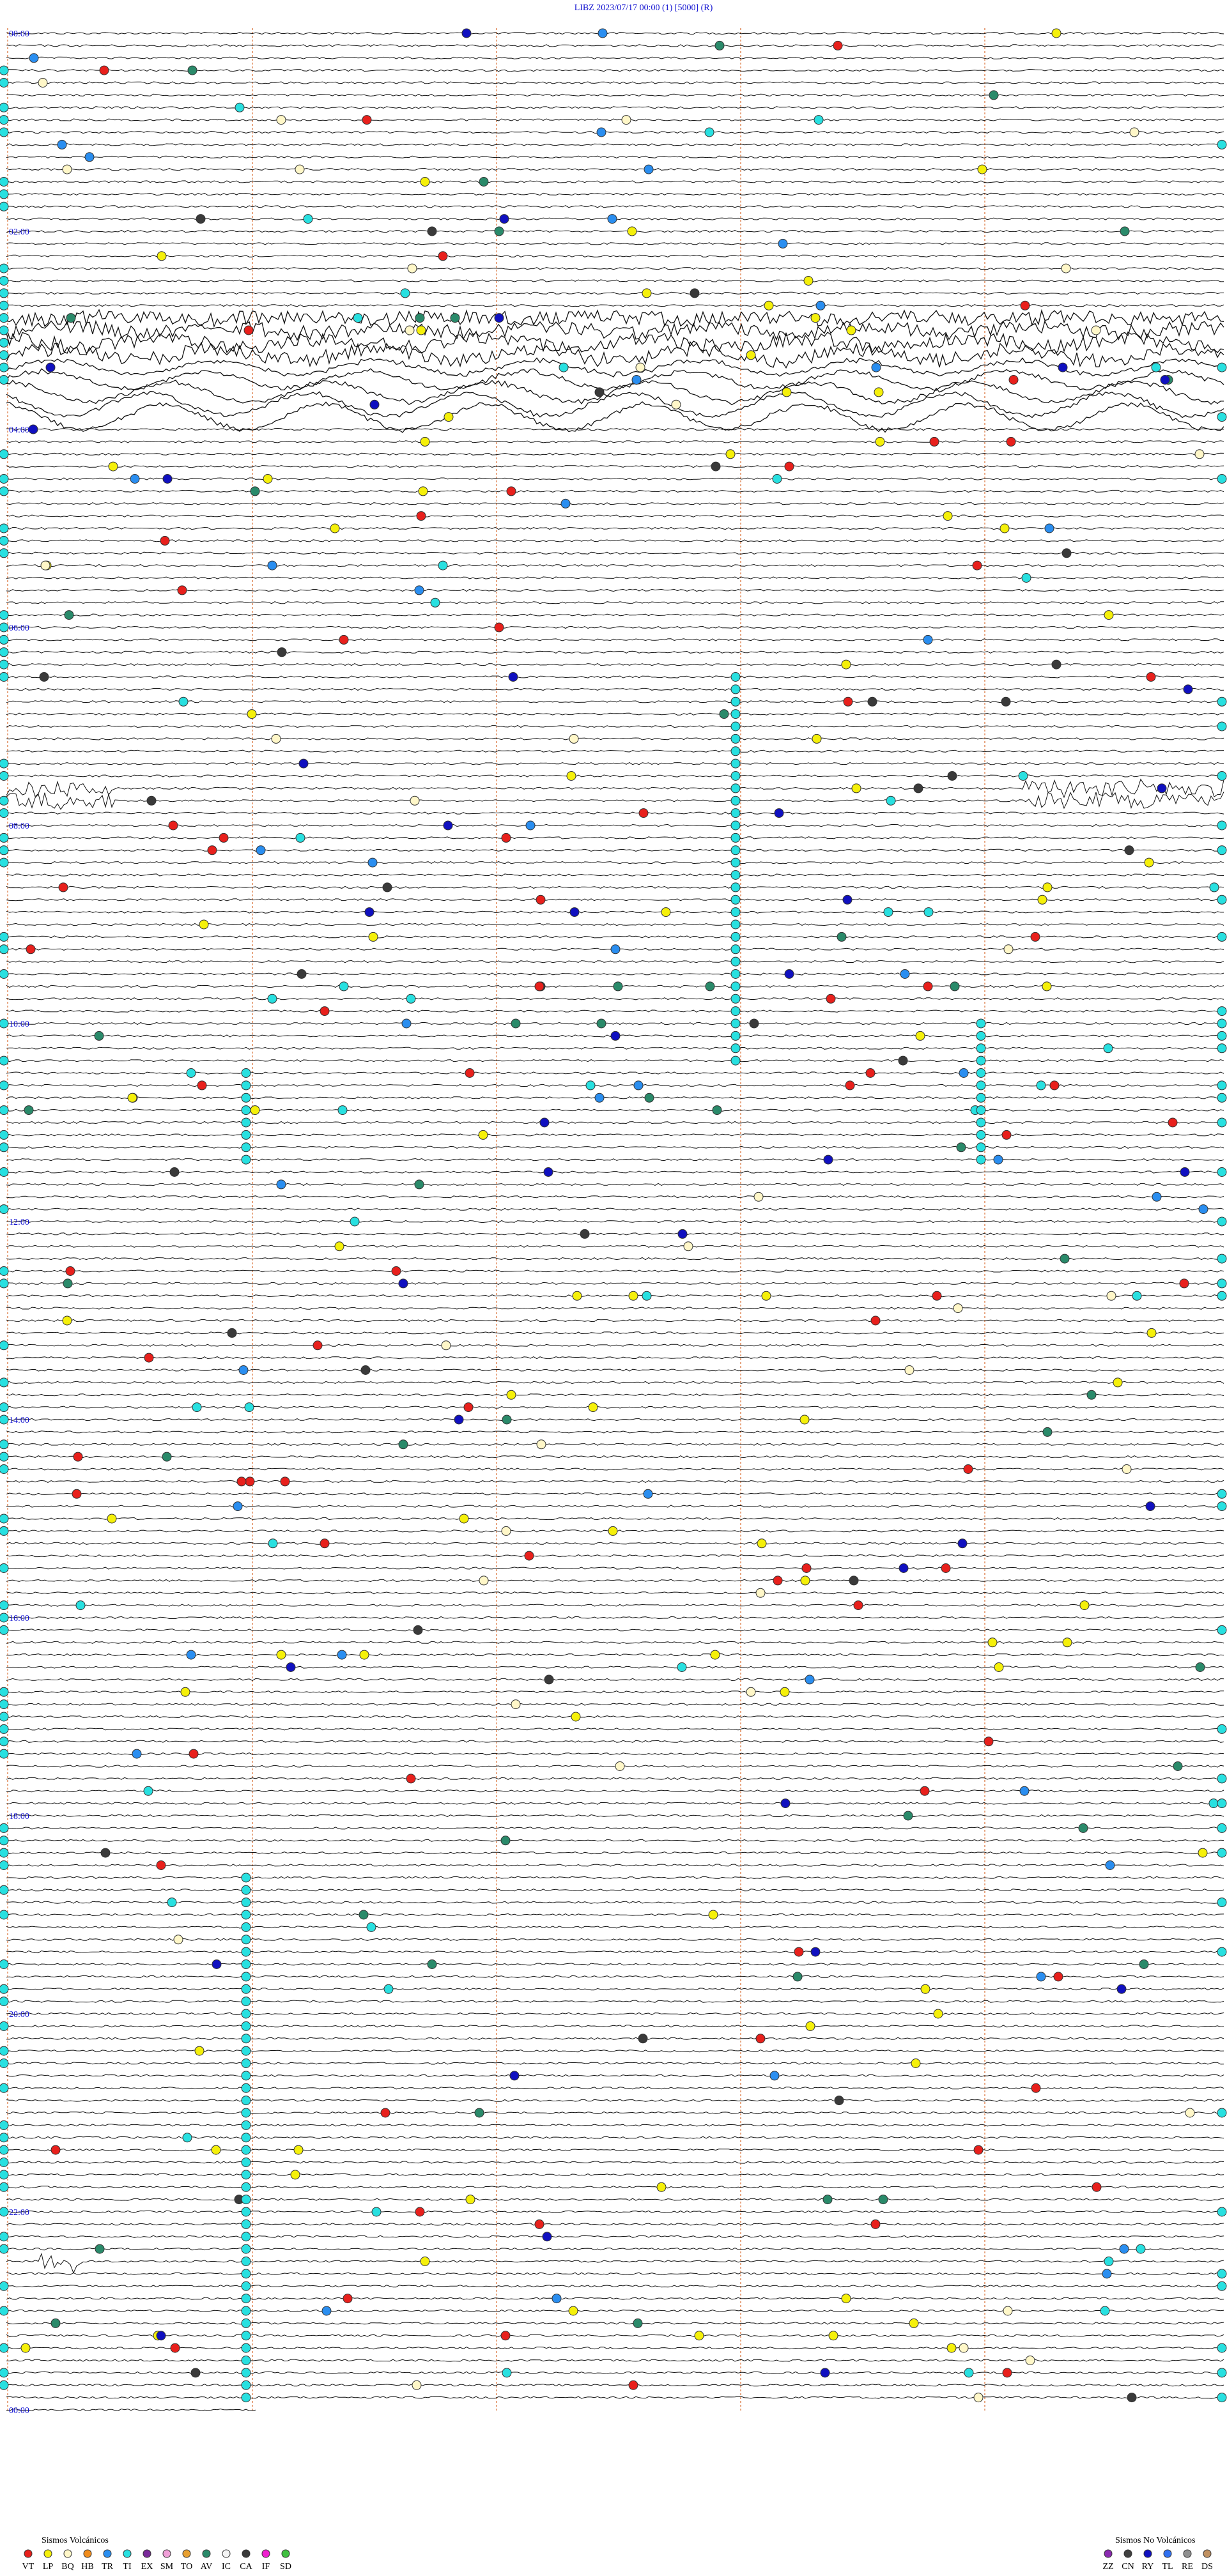  What do you see at coordinates (19, 2015) in the screenshot?
I see `time-label: 20:00` at bounding box center [19, 2015].